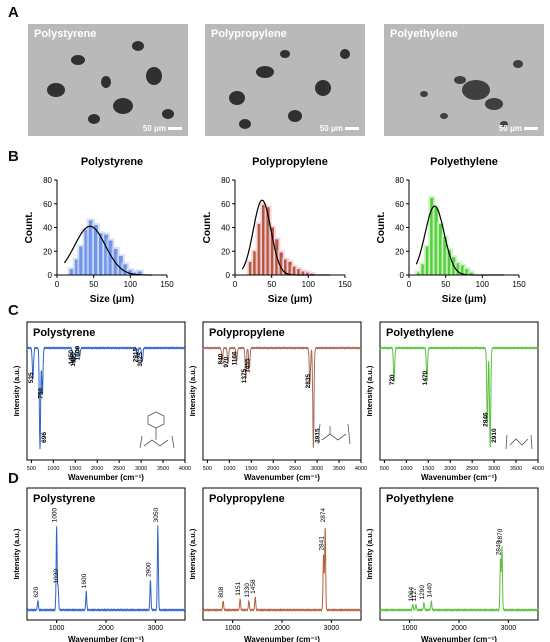 The height and width of the screenshot is (642, 550). Describe the element at coordinates (157, 430) in the screenshot. I see `styrene-structure-icon` at that location.